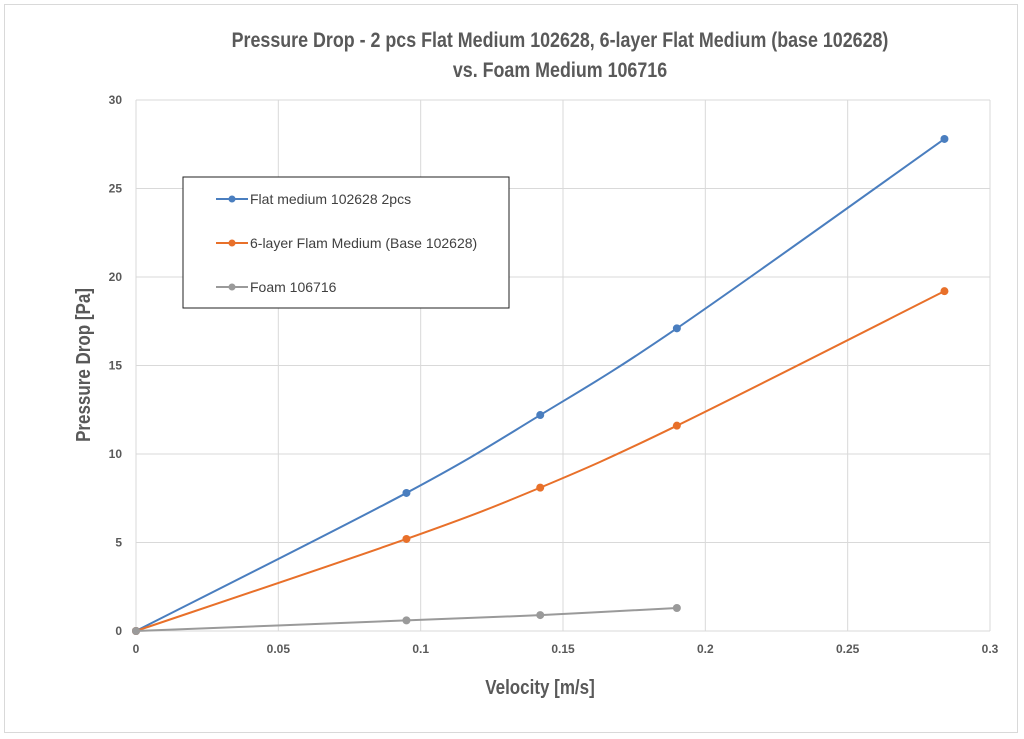 This screenshot has width=1024, height=739. I want to click on legend-entry: Foam 106716, so click(293, 287).